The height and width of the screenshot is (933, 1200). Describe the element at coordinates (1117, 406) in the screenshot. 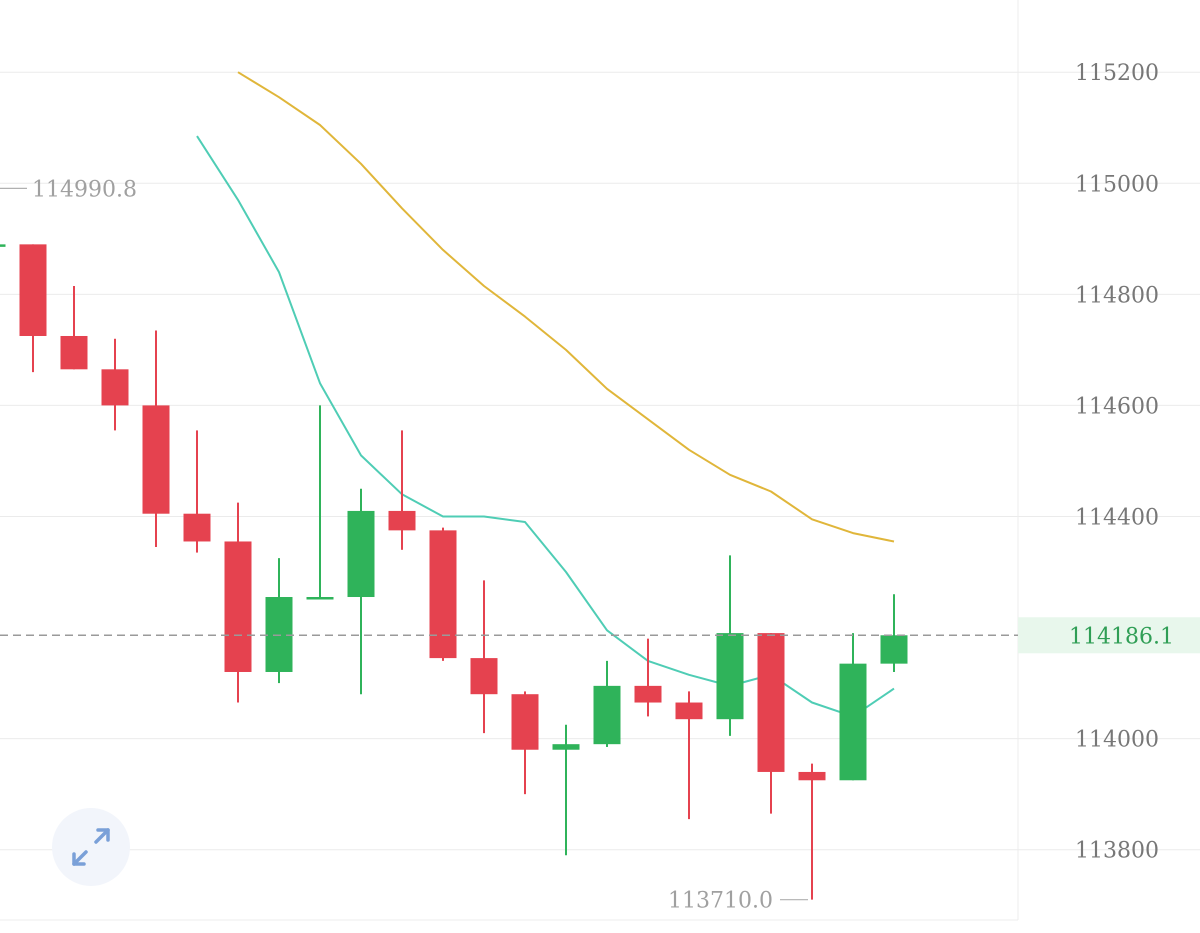

I see `y-tick-label: 114600` at that location.